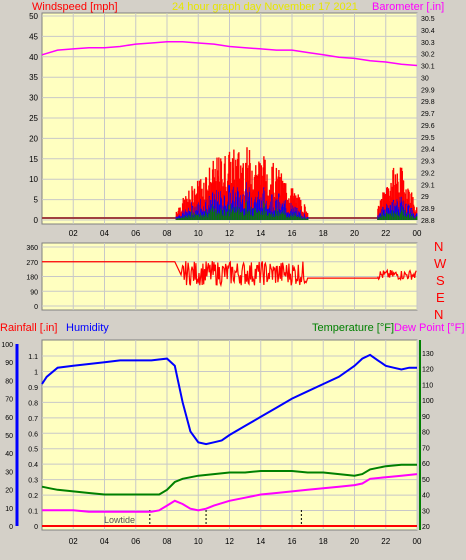 The height and width of the screenshot is (560, 466). I want to click on rainfall-tick-label: 0.3, so click(33, 481).